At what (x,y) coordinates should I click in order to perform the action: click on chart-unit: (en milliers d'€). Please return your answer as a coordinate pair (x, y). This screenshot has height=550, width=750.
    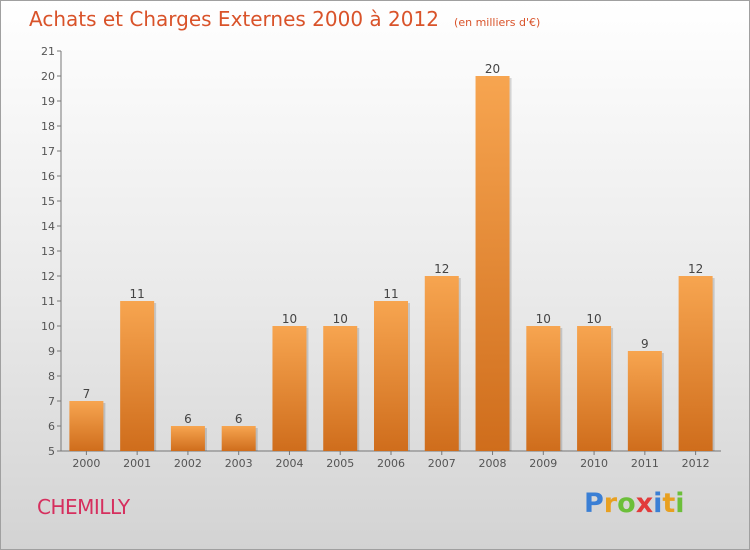
    Looking at the image, I should click on (497, 22).